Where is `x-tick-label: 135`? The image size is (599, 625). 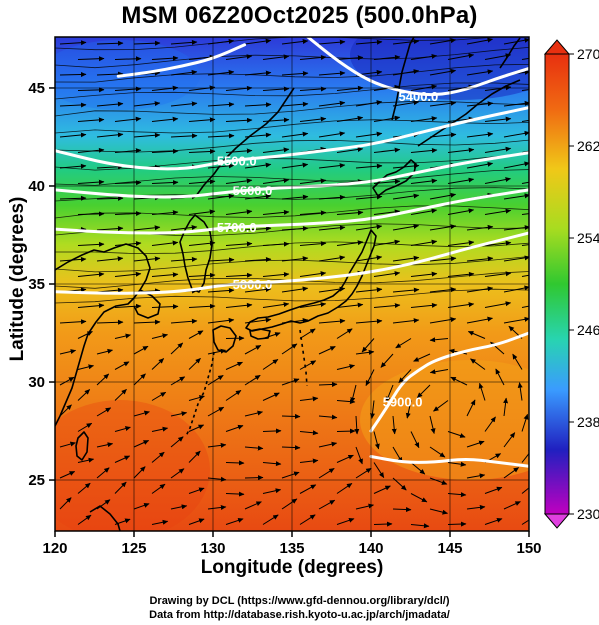
x-tick-label: 135 is located at coordinates (291, 548).